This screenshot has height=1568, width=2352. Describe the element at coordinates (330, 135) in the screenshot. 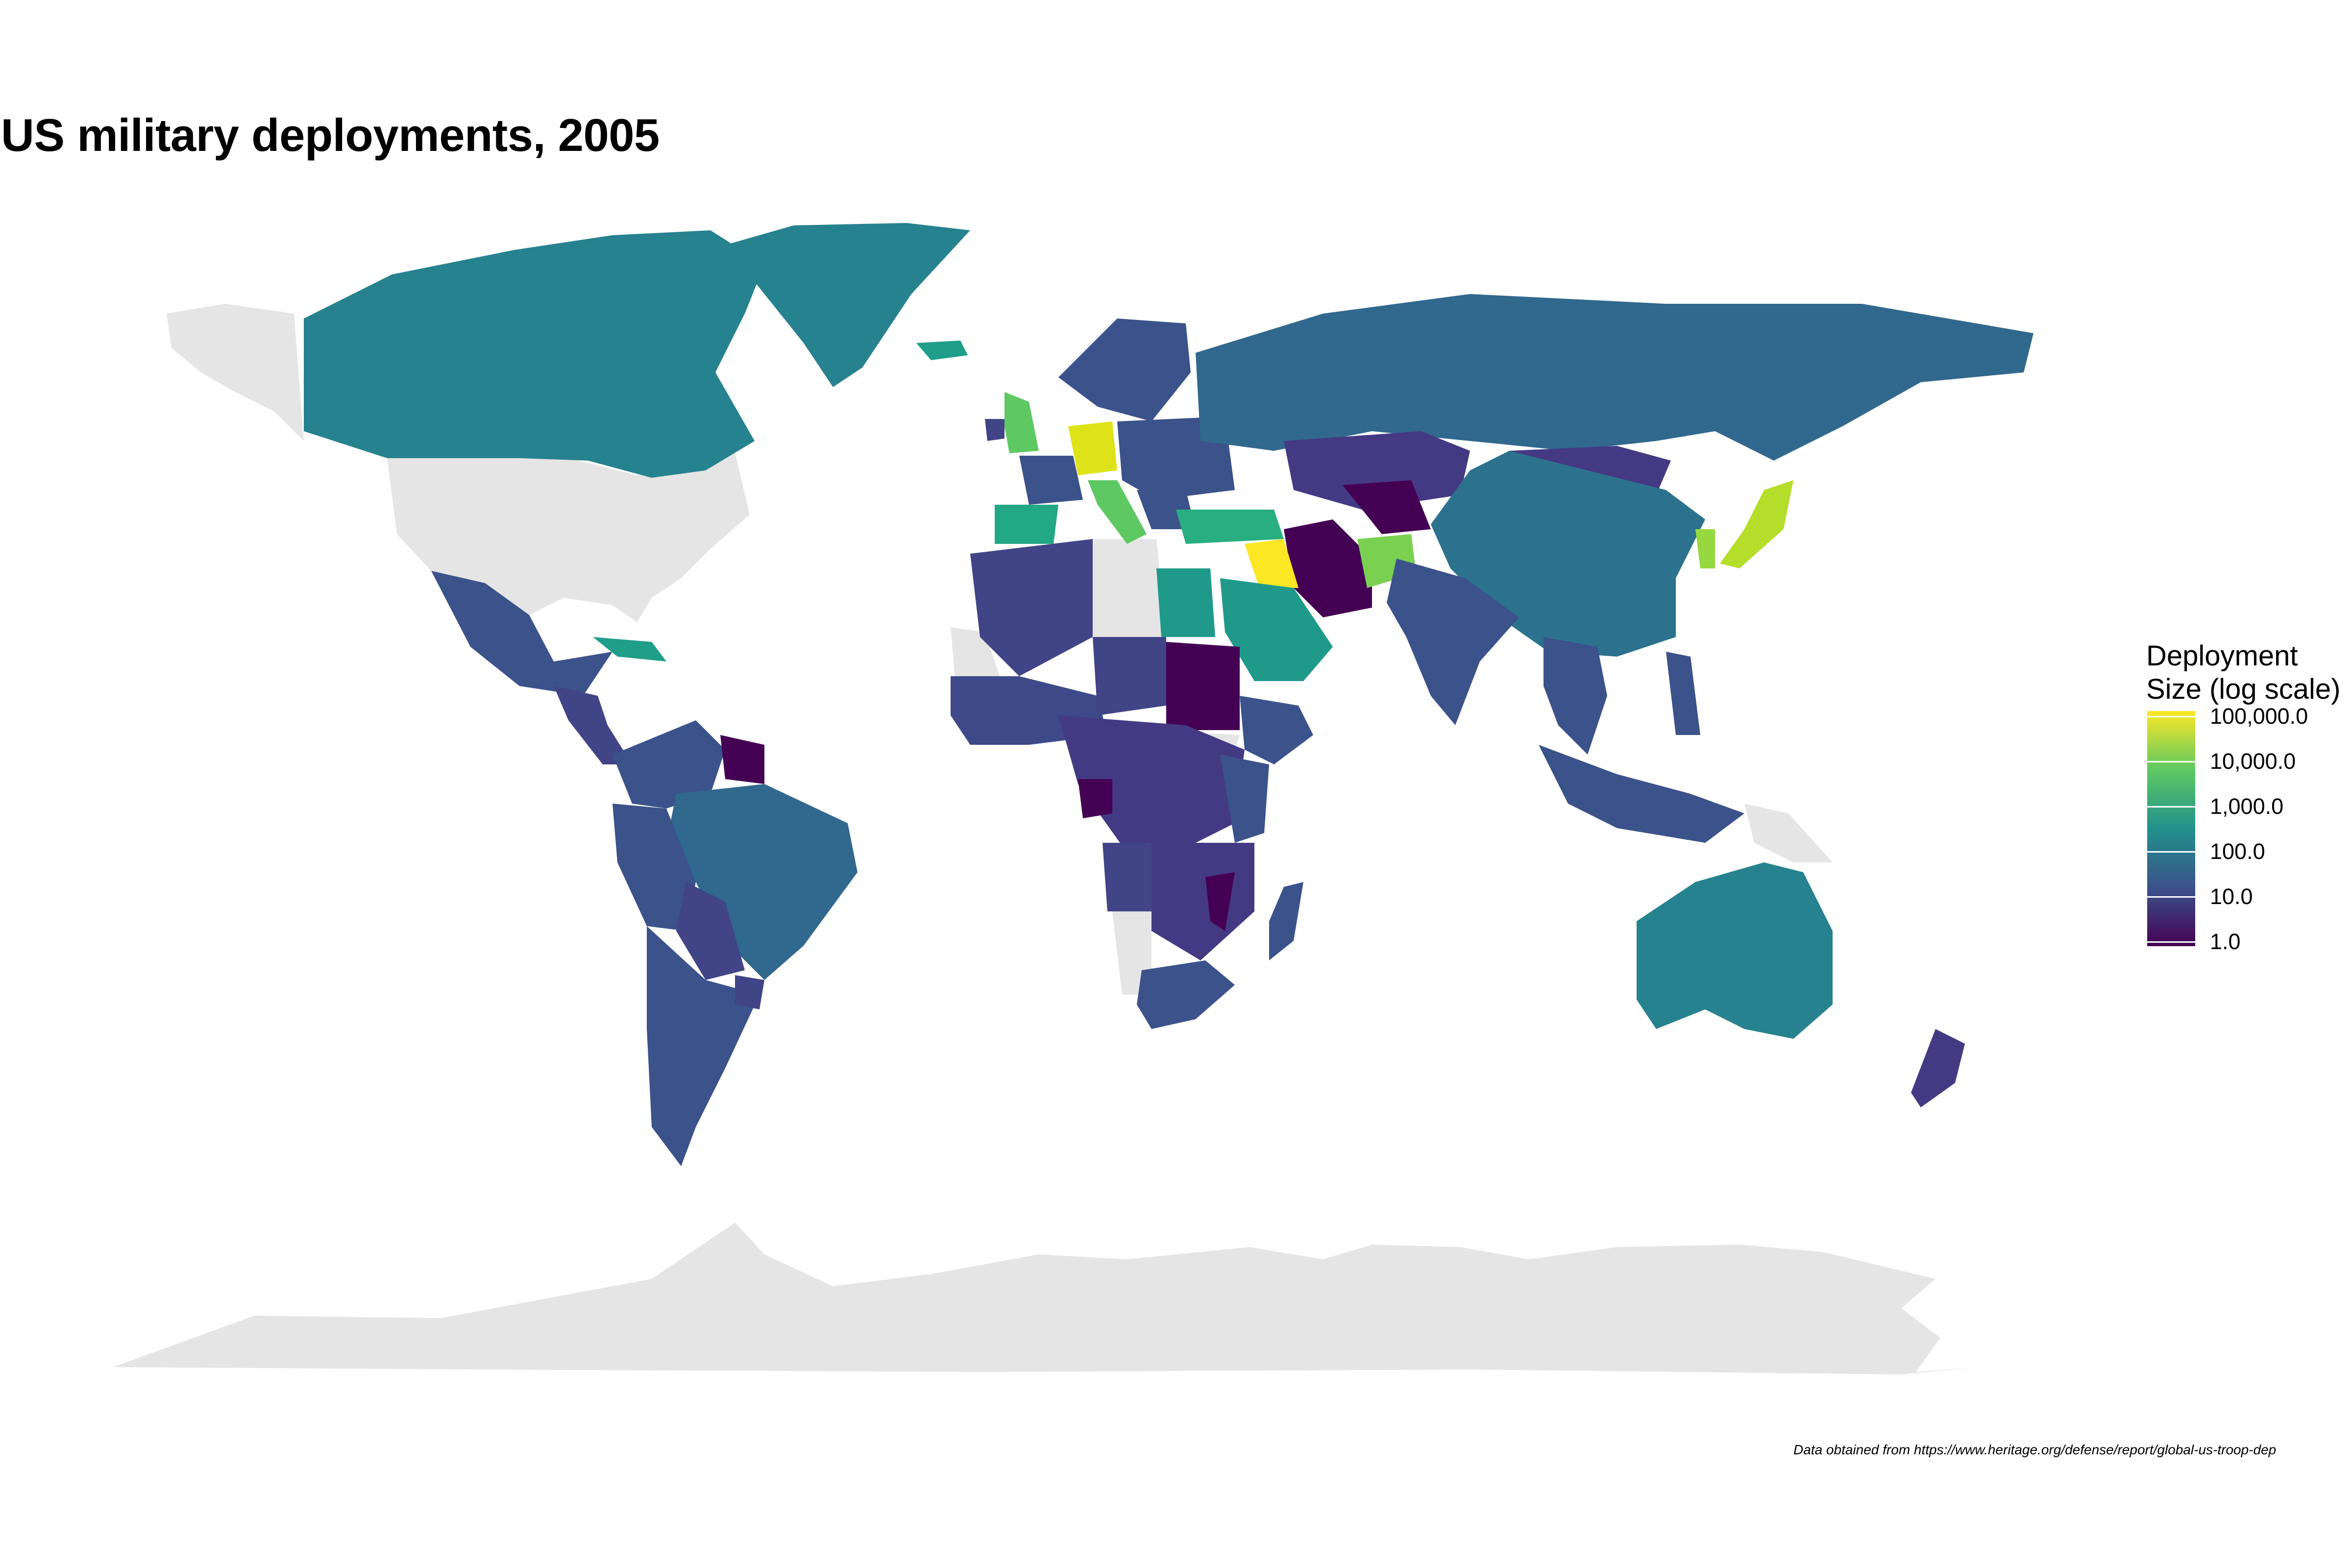

I see `plot-title: US military deployments, 2005` at that location.